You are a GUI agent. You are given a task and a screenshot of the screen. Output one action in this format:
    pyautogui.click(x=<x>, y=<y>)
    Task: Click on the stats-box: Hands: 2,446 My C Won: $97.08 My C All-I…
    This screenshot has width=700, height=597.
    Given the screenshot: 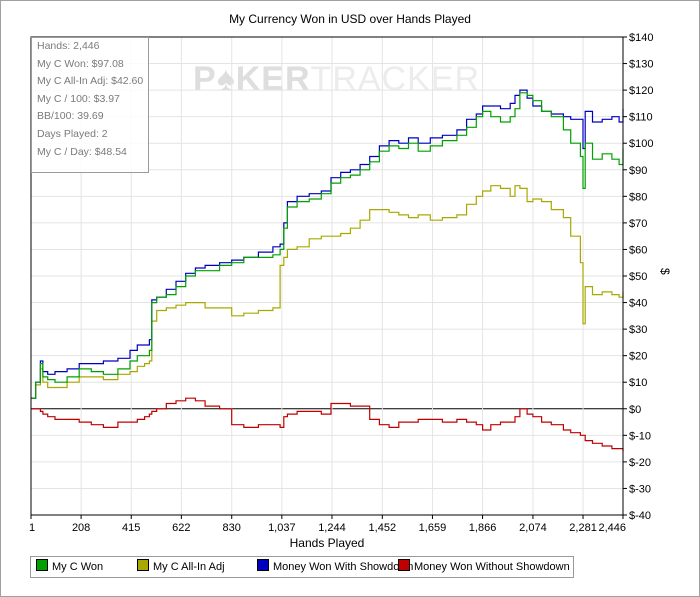 What is the action you would take?
    pyautogui.click(x=90, y=105)
    